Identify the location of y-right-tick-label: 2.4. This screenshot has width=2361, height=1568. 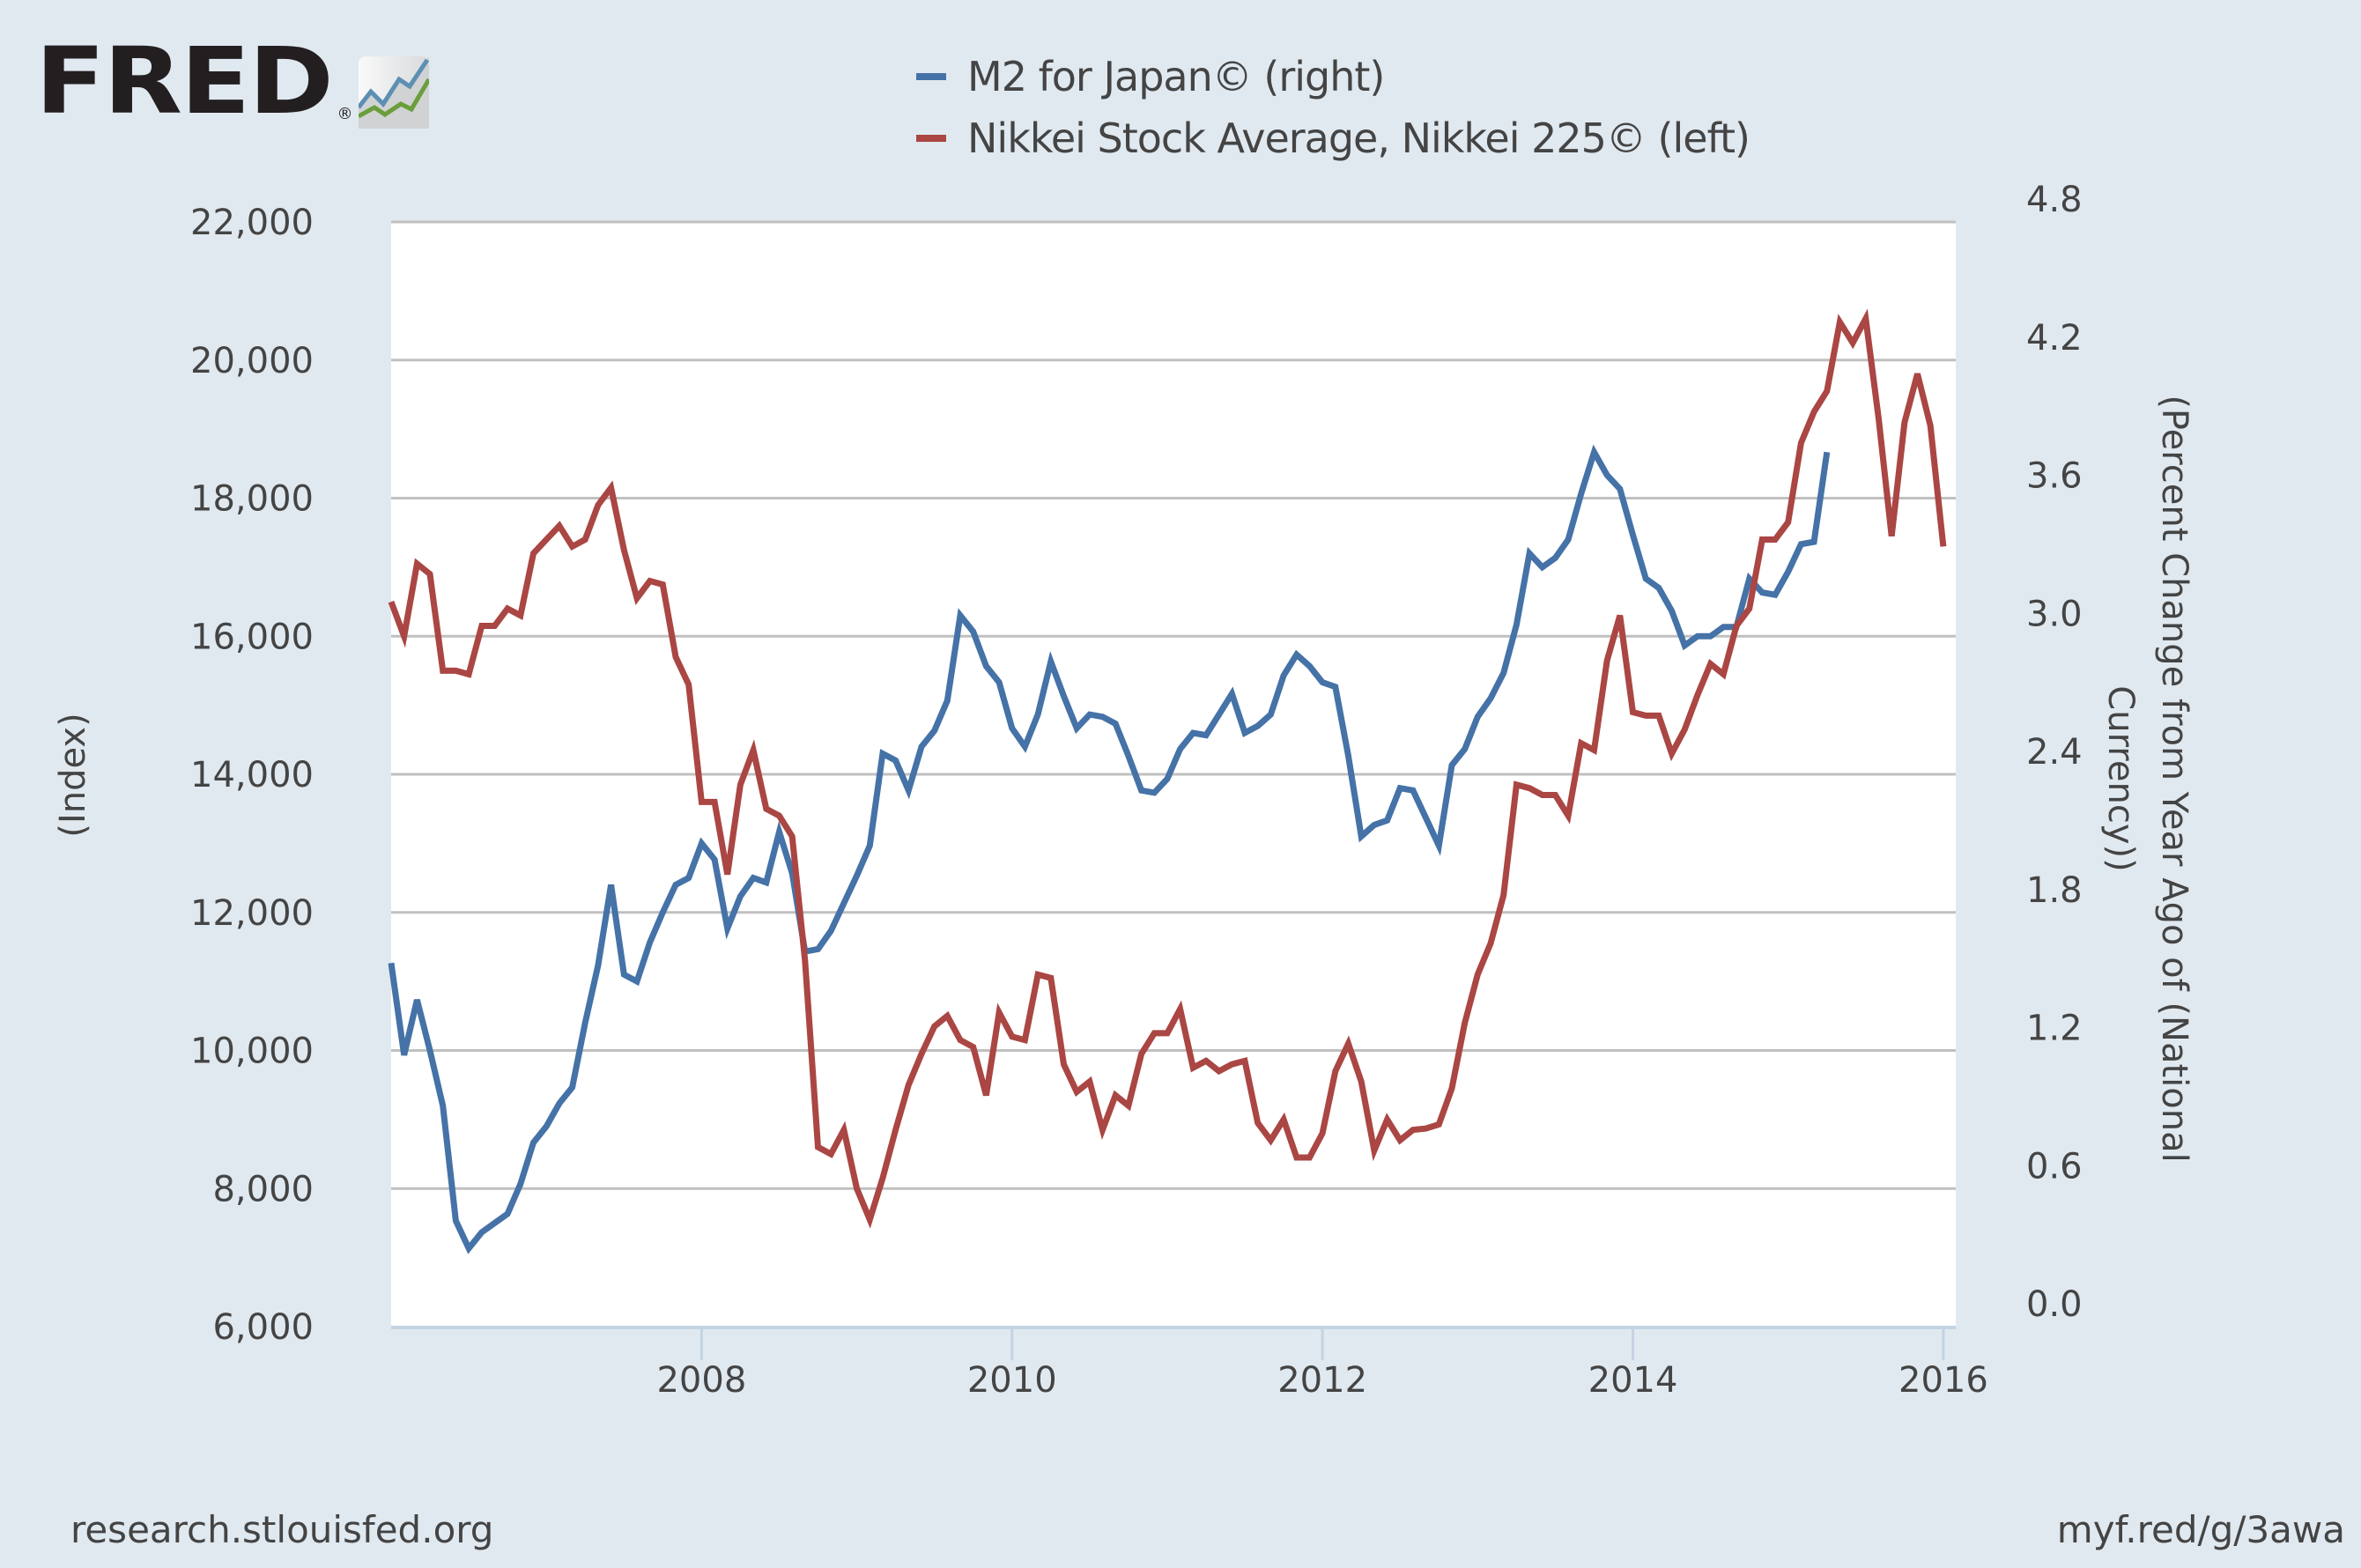
(2054, 752).